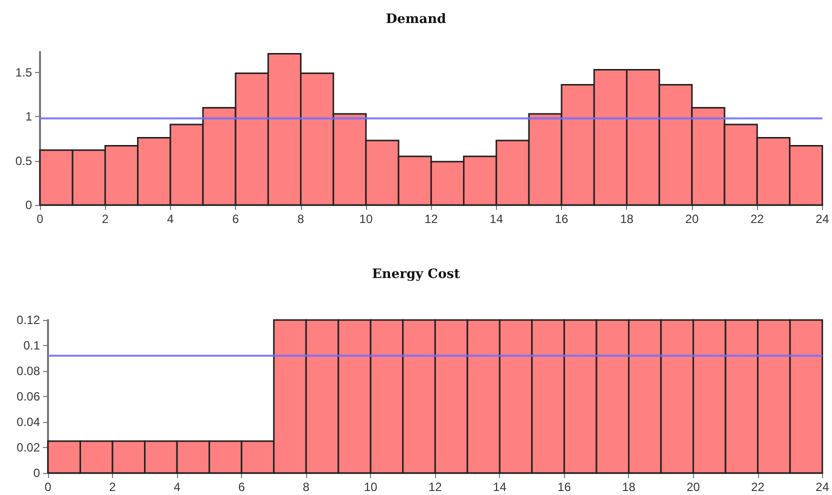  What do you see at coordinates (28, 117) in the screenshot?
I see `y-tick-label: 1` at bounding box center [28, 117].